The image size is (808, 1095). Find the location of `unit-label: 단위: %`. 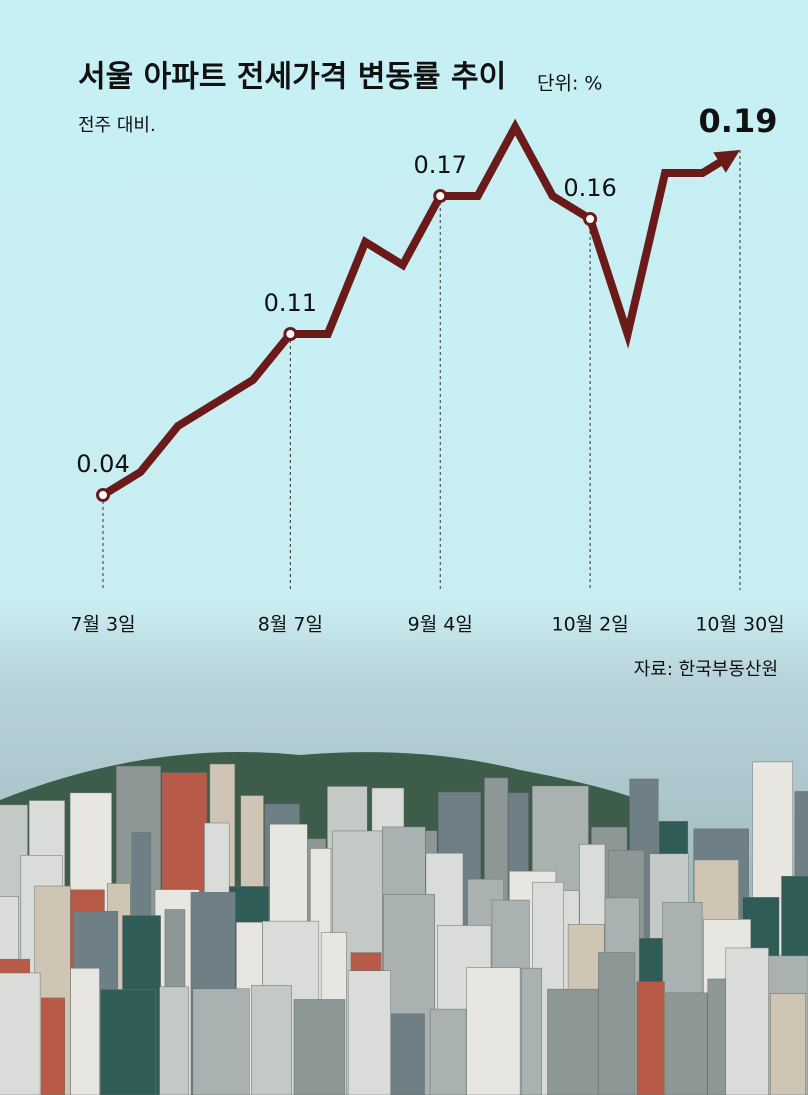

unit-label: 단위: % is located at coordinates (569, 84).